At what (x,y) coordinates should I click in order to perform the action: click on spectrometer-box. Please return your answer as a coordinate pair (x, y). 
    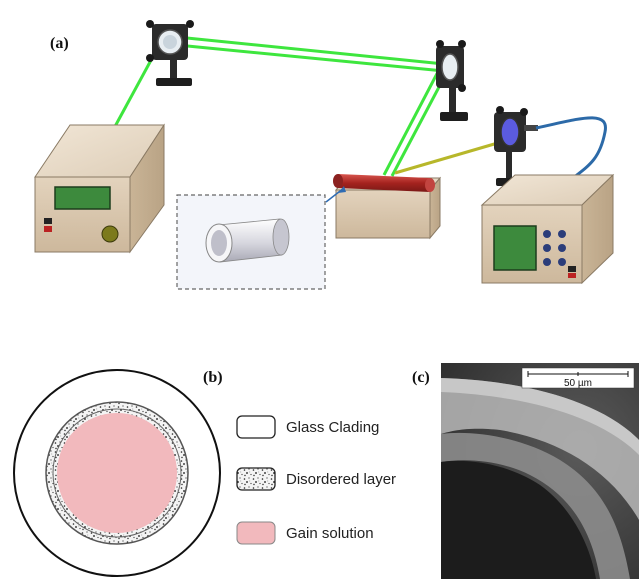
    Looking at the image, I should click on (547, 229).